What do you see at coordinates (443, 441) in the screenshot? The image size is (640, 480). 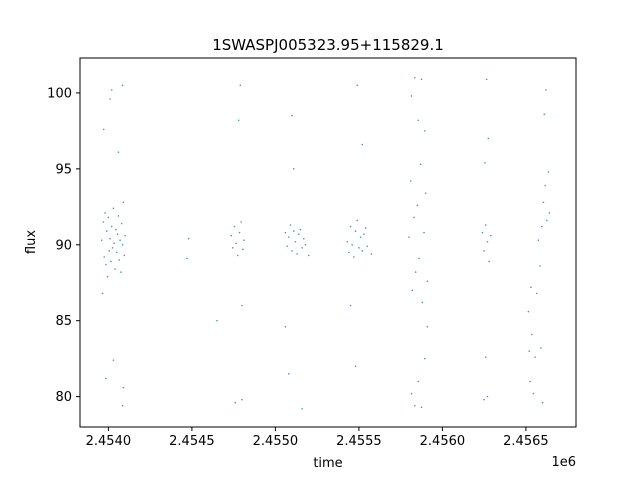 I see `x-tick-label: 2.4560` at bounding box center [443, 441].